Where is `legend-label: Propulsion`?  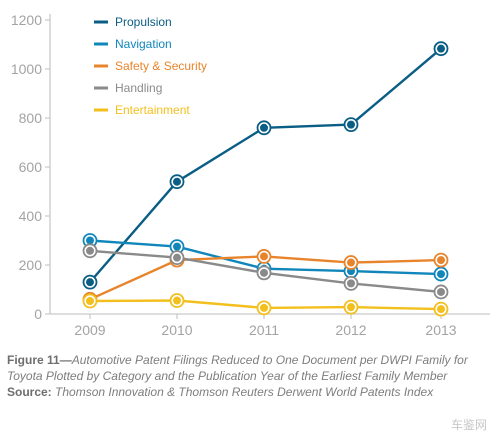 legend-label: Propulsion is located at coordinates (143, 22).